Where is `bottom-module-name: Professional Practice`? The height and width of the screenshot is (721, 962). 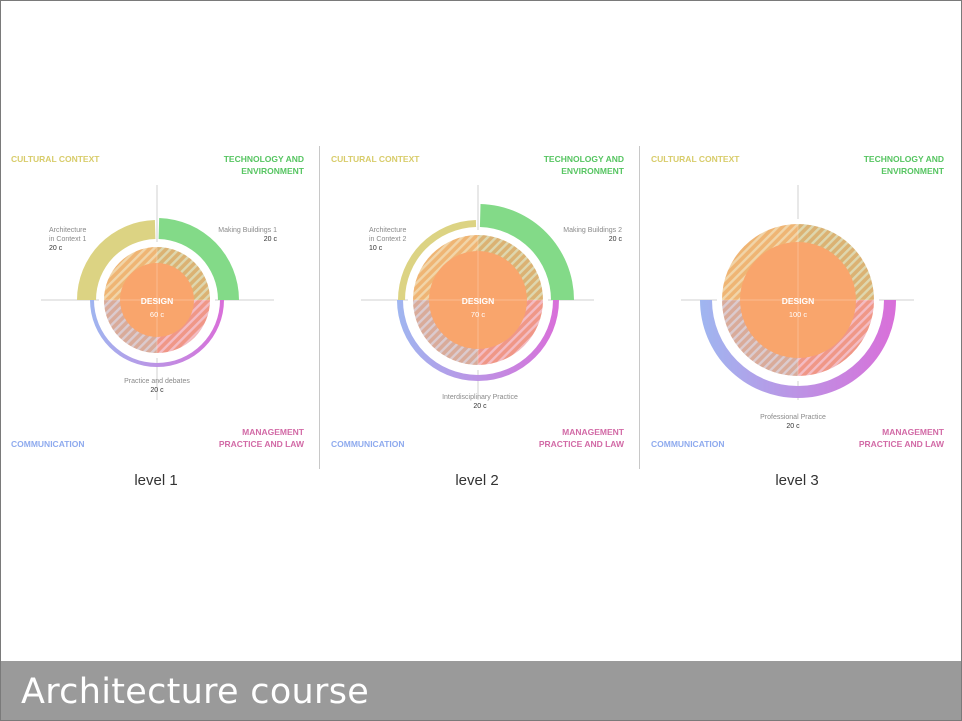 bottom-module-name: Professional Practice is located at coordinates (793, 417).